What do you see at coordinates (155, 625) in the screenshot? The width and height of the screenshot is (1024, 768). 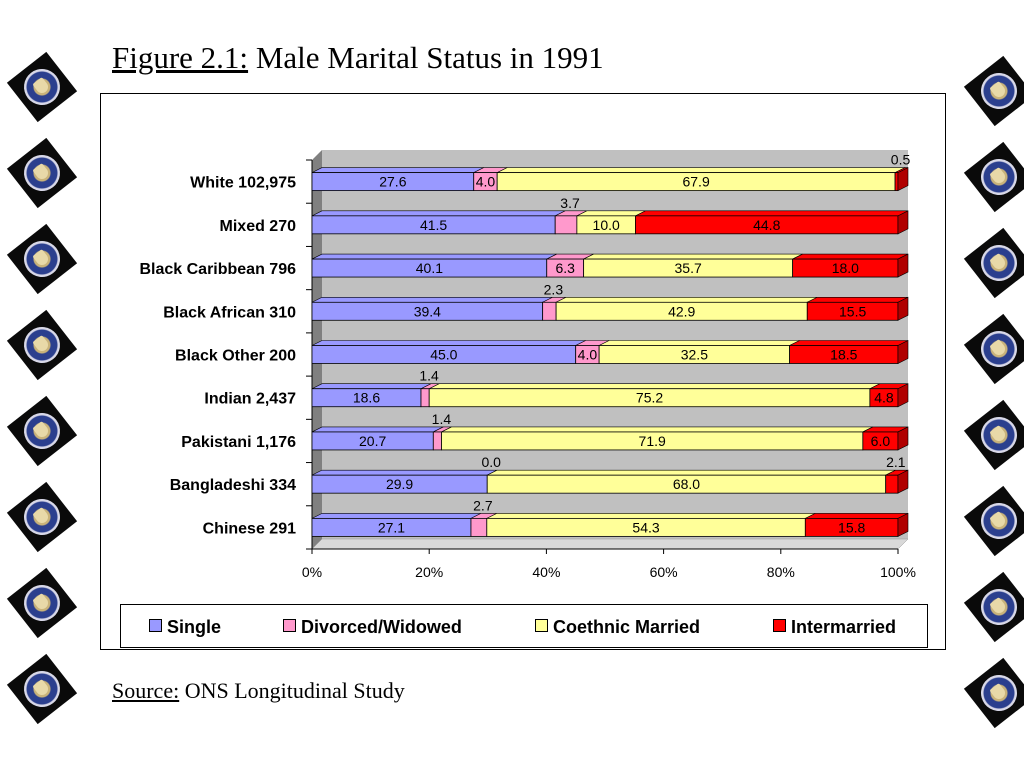 I see `legend-swatch-single` at bounding box center [155, 625].